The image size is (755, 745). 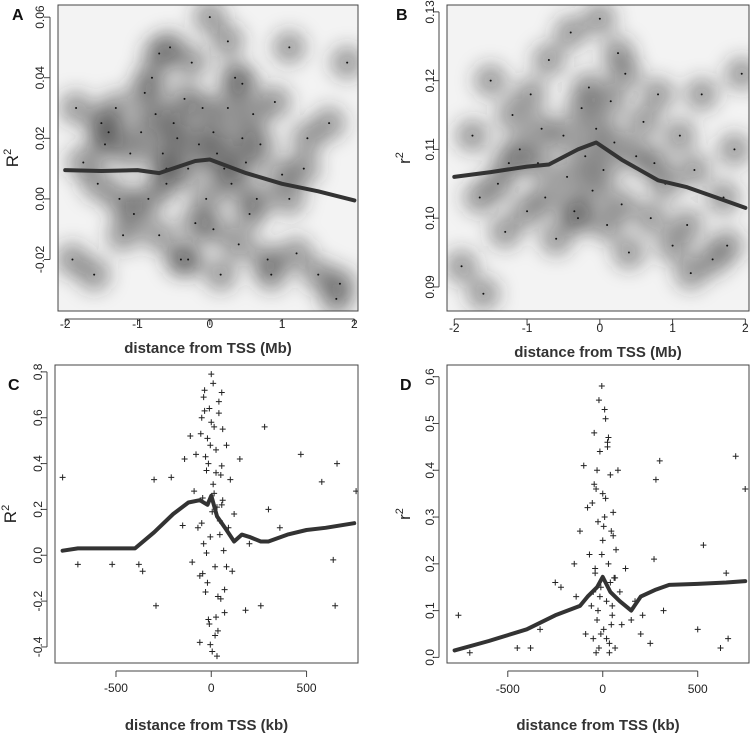 I want to click on y-tick-label: 0.0, so click(x=38, y=555).